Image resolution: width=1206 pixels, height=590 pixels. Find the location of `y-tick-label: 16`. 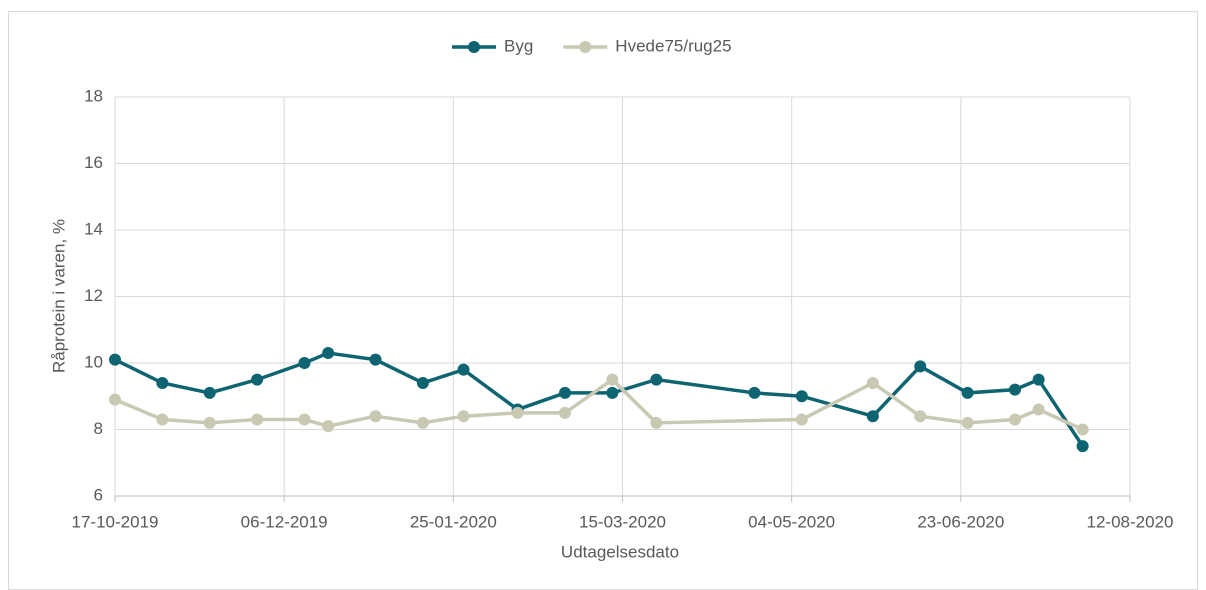

y-tick-label: 16 is located at coordinates (93, 162).